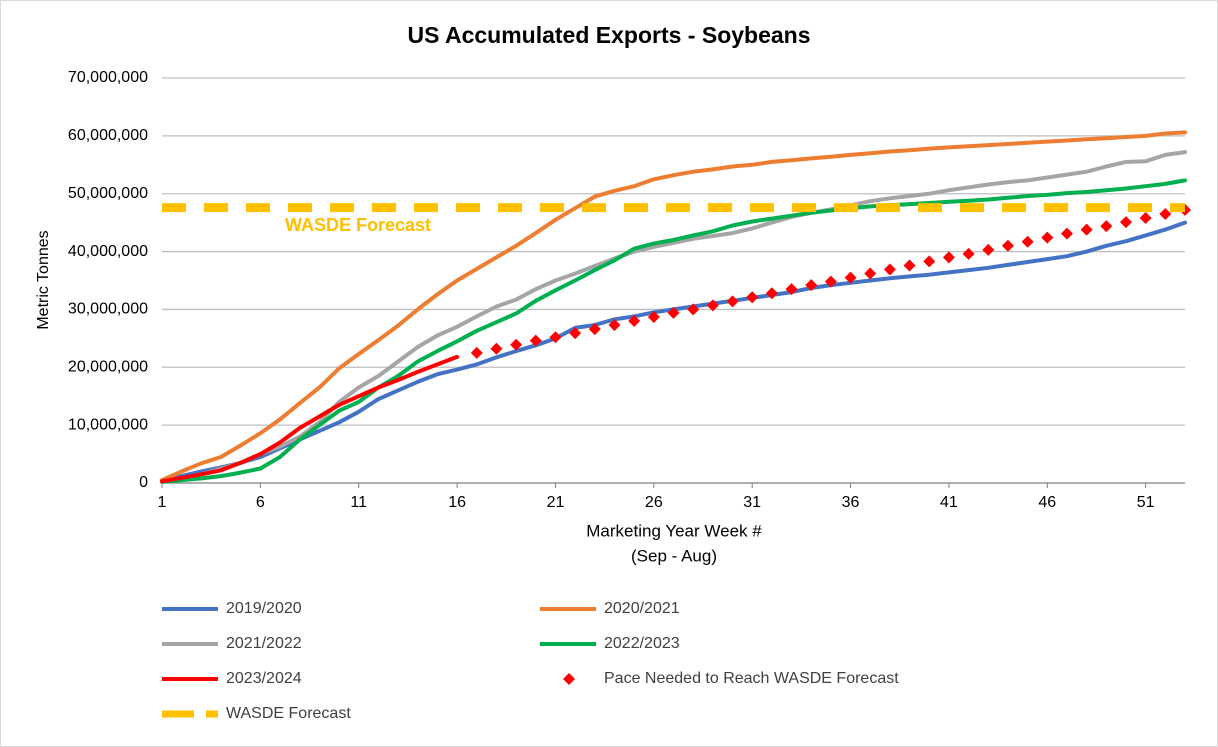 The image size is (1218, 747). Describe the element at coordinates (642, 608) in the screenshot. I see `legend-label: 2020/2021` at that location.